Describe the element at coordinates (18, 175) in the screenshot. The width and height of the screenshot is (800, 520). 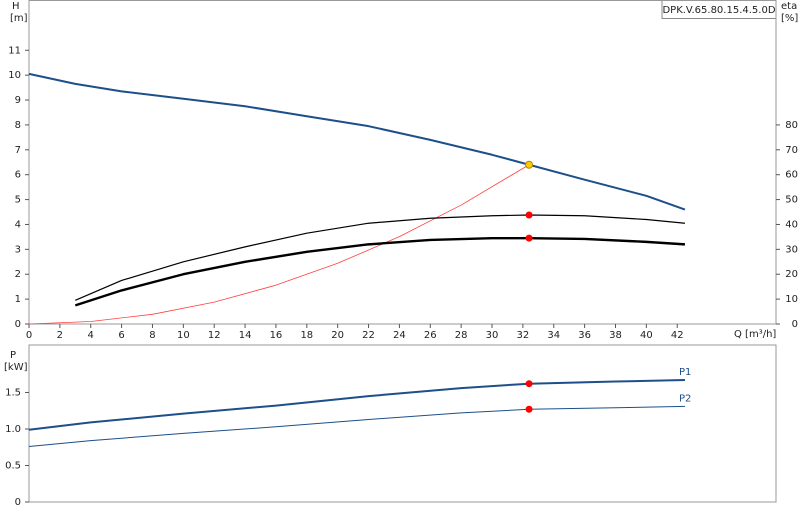
I see `y-tick-label: 6` at that location.